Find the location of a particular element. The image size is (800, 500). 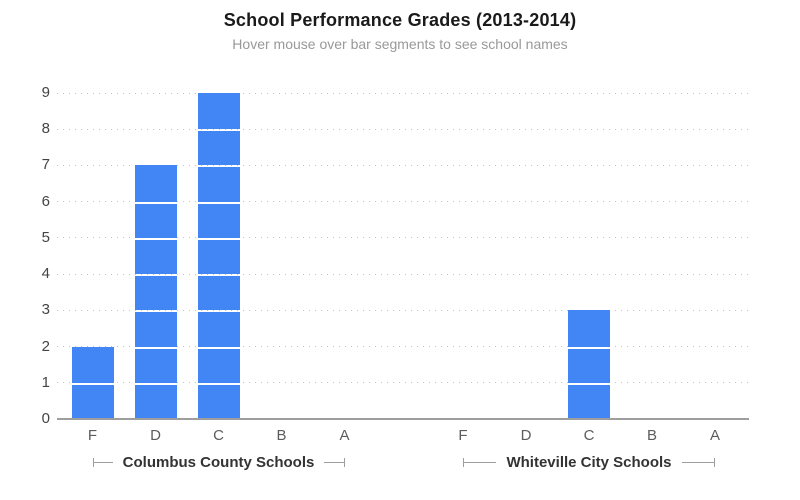

y-tick-label-9: 9 is located at coordinates (45, 92).